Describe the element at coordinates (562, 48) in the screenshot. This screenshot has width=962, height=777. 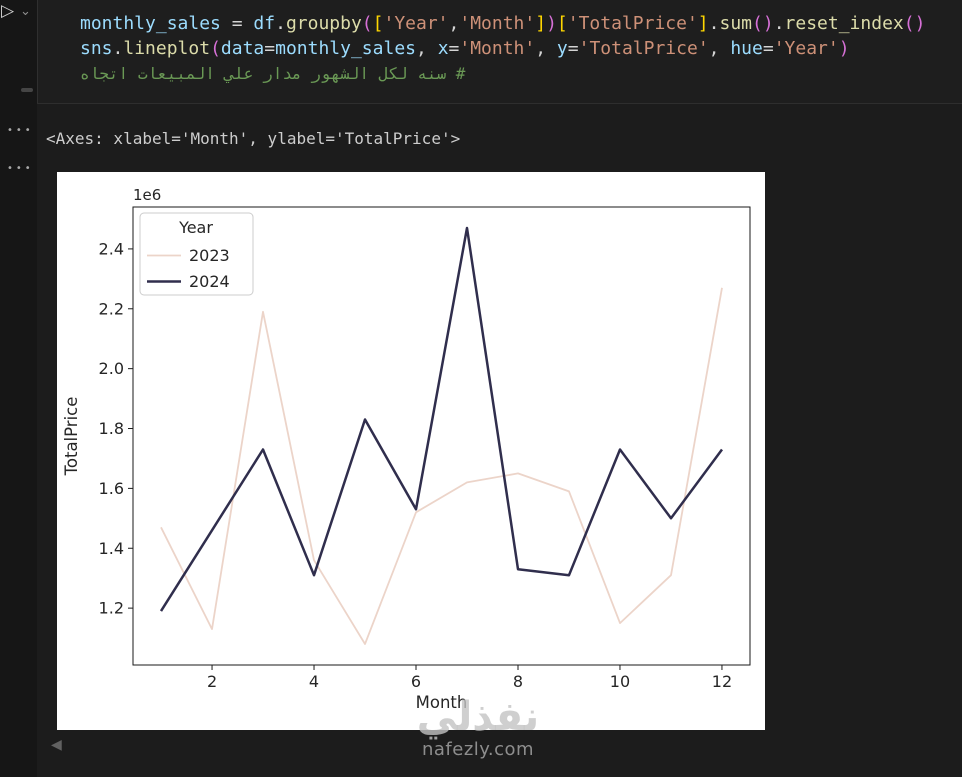
I see `code-token: y` at that location.